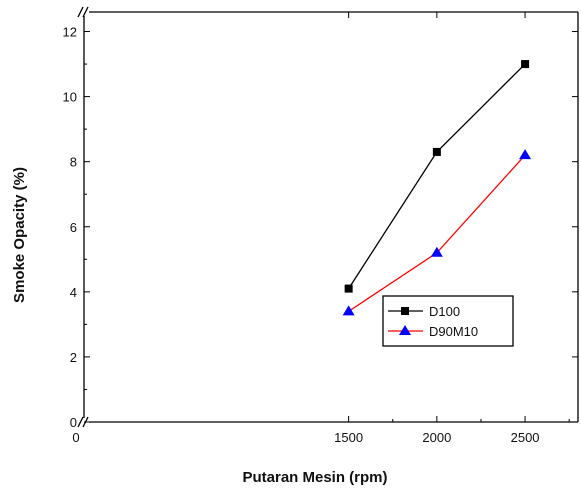 This screenshot has height=489, width=581. I want to click on axis-break-gap, so click(84, 12).